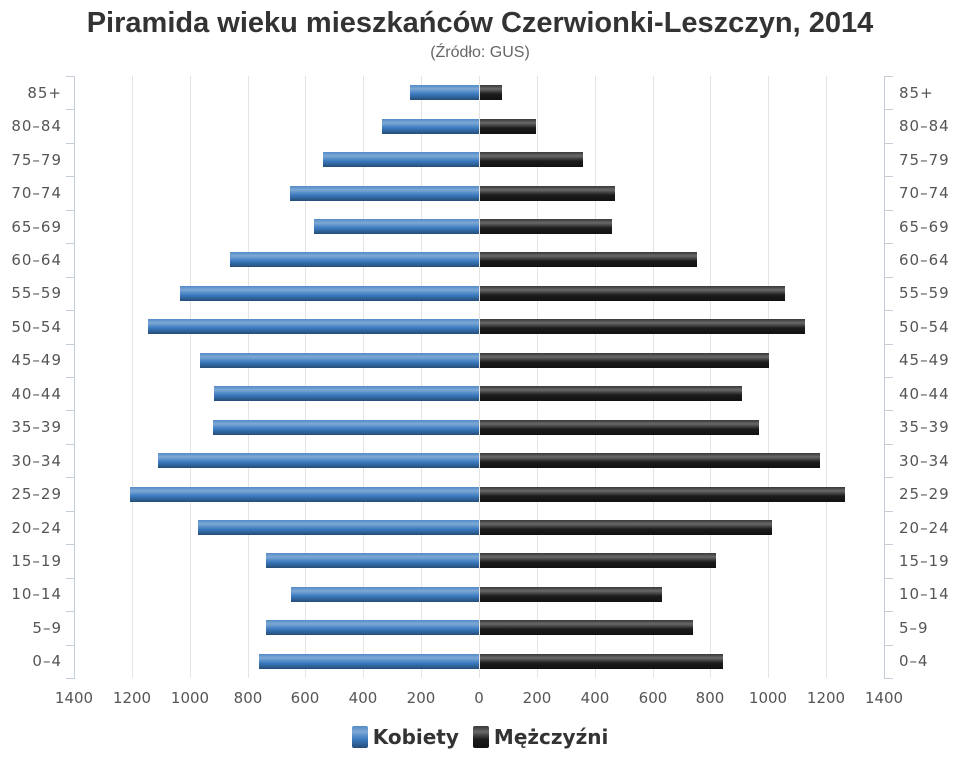 This screenshot has height=768, width=960. I want to click on age-group-label-right: 65–69, so click(924, 226).